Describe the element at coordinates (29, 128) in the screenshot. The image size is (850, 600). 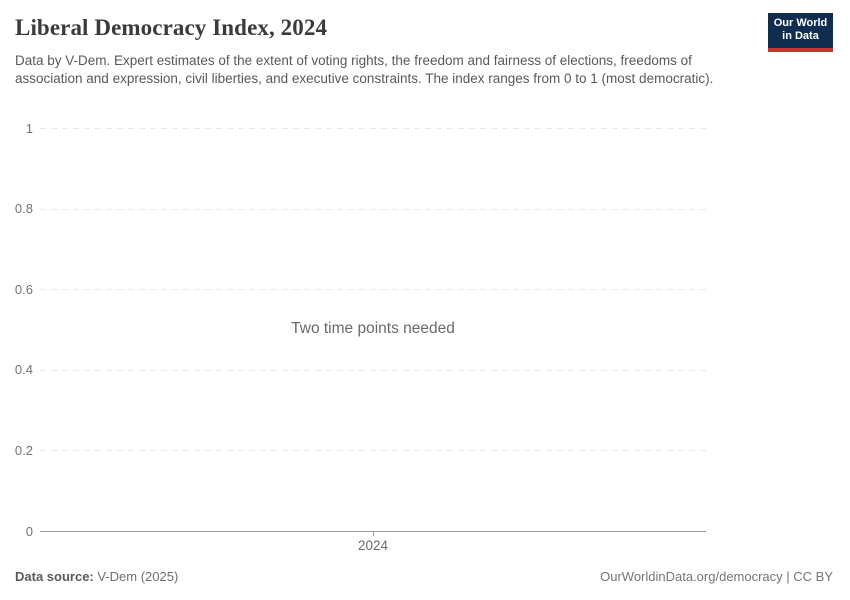
I see `y-axis-tick-label: 1` at that location.